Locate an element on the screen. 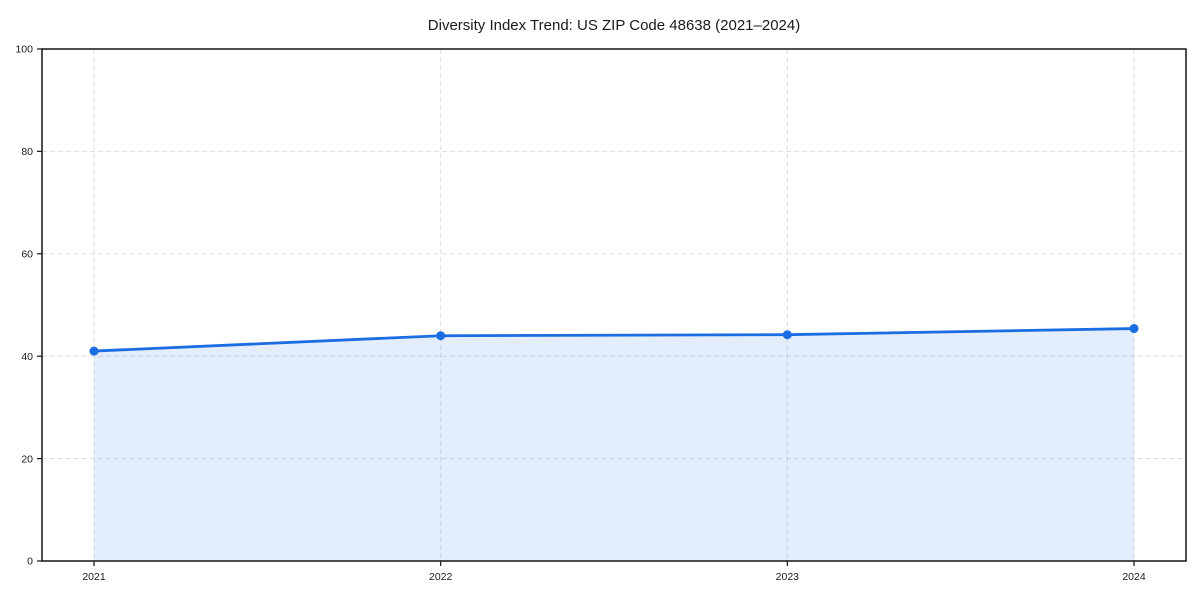  y-tick-label: 20 is located at coordinates (27, 459).